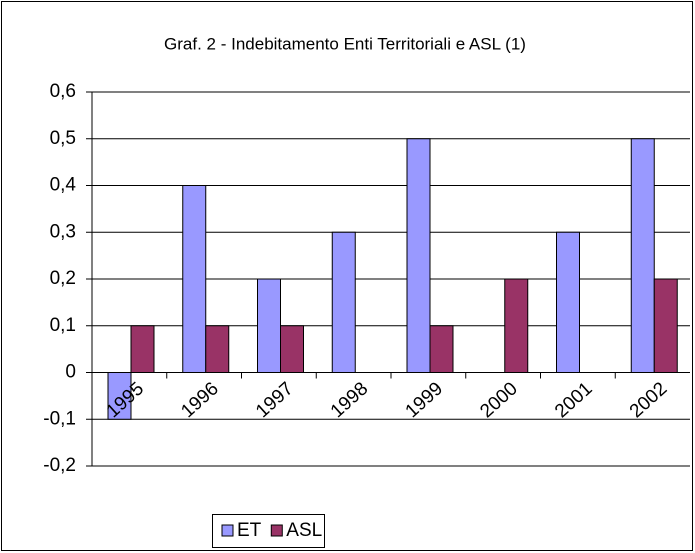  What do you see at coordinates (63, 231) in the screenshot?
I see `y-tick-label: 0,3` at bounding box center [63, 231].